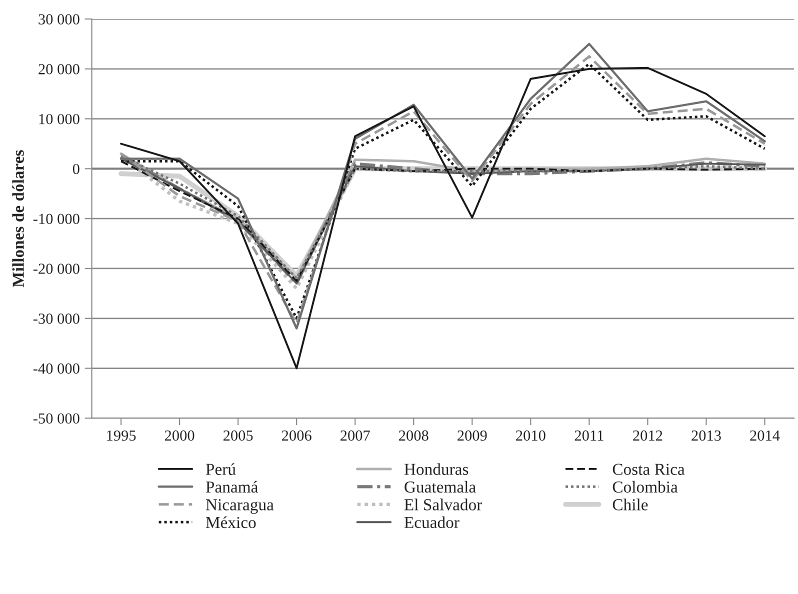  I want to click on y-tick-label: 0, so click(76, 169).